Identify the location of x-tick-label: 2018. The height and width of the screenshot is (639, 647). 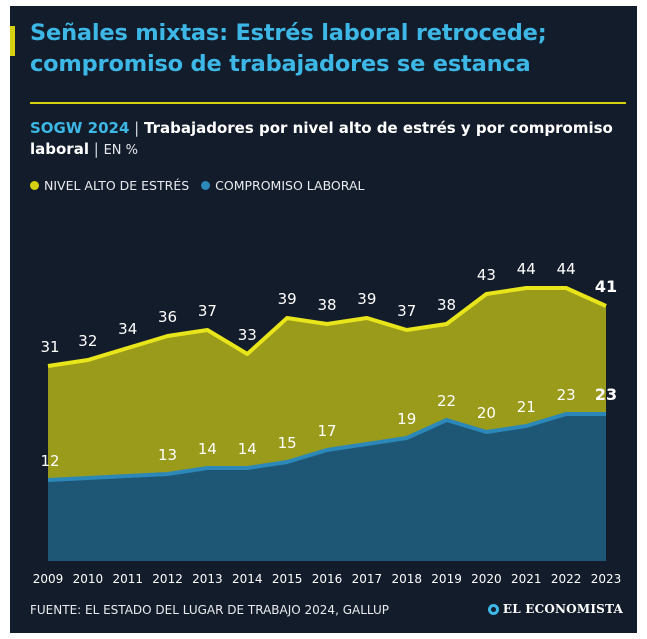
(406, 579).